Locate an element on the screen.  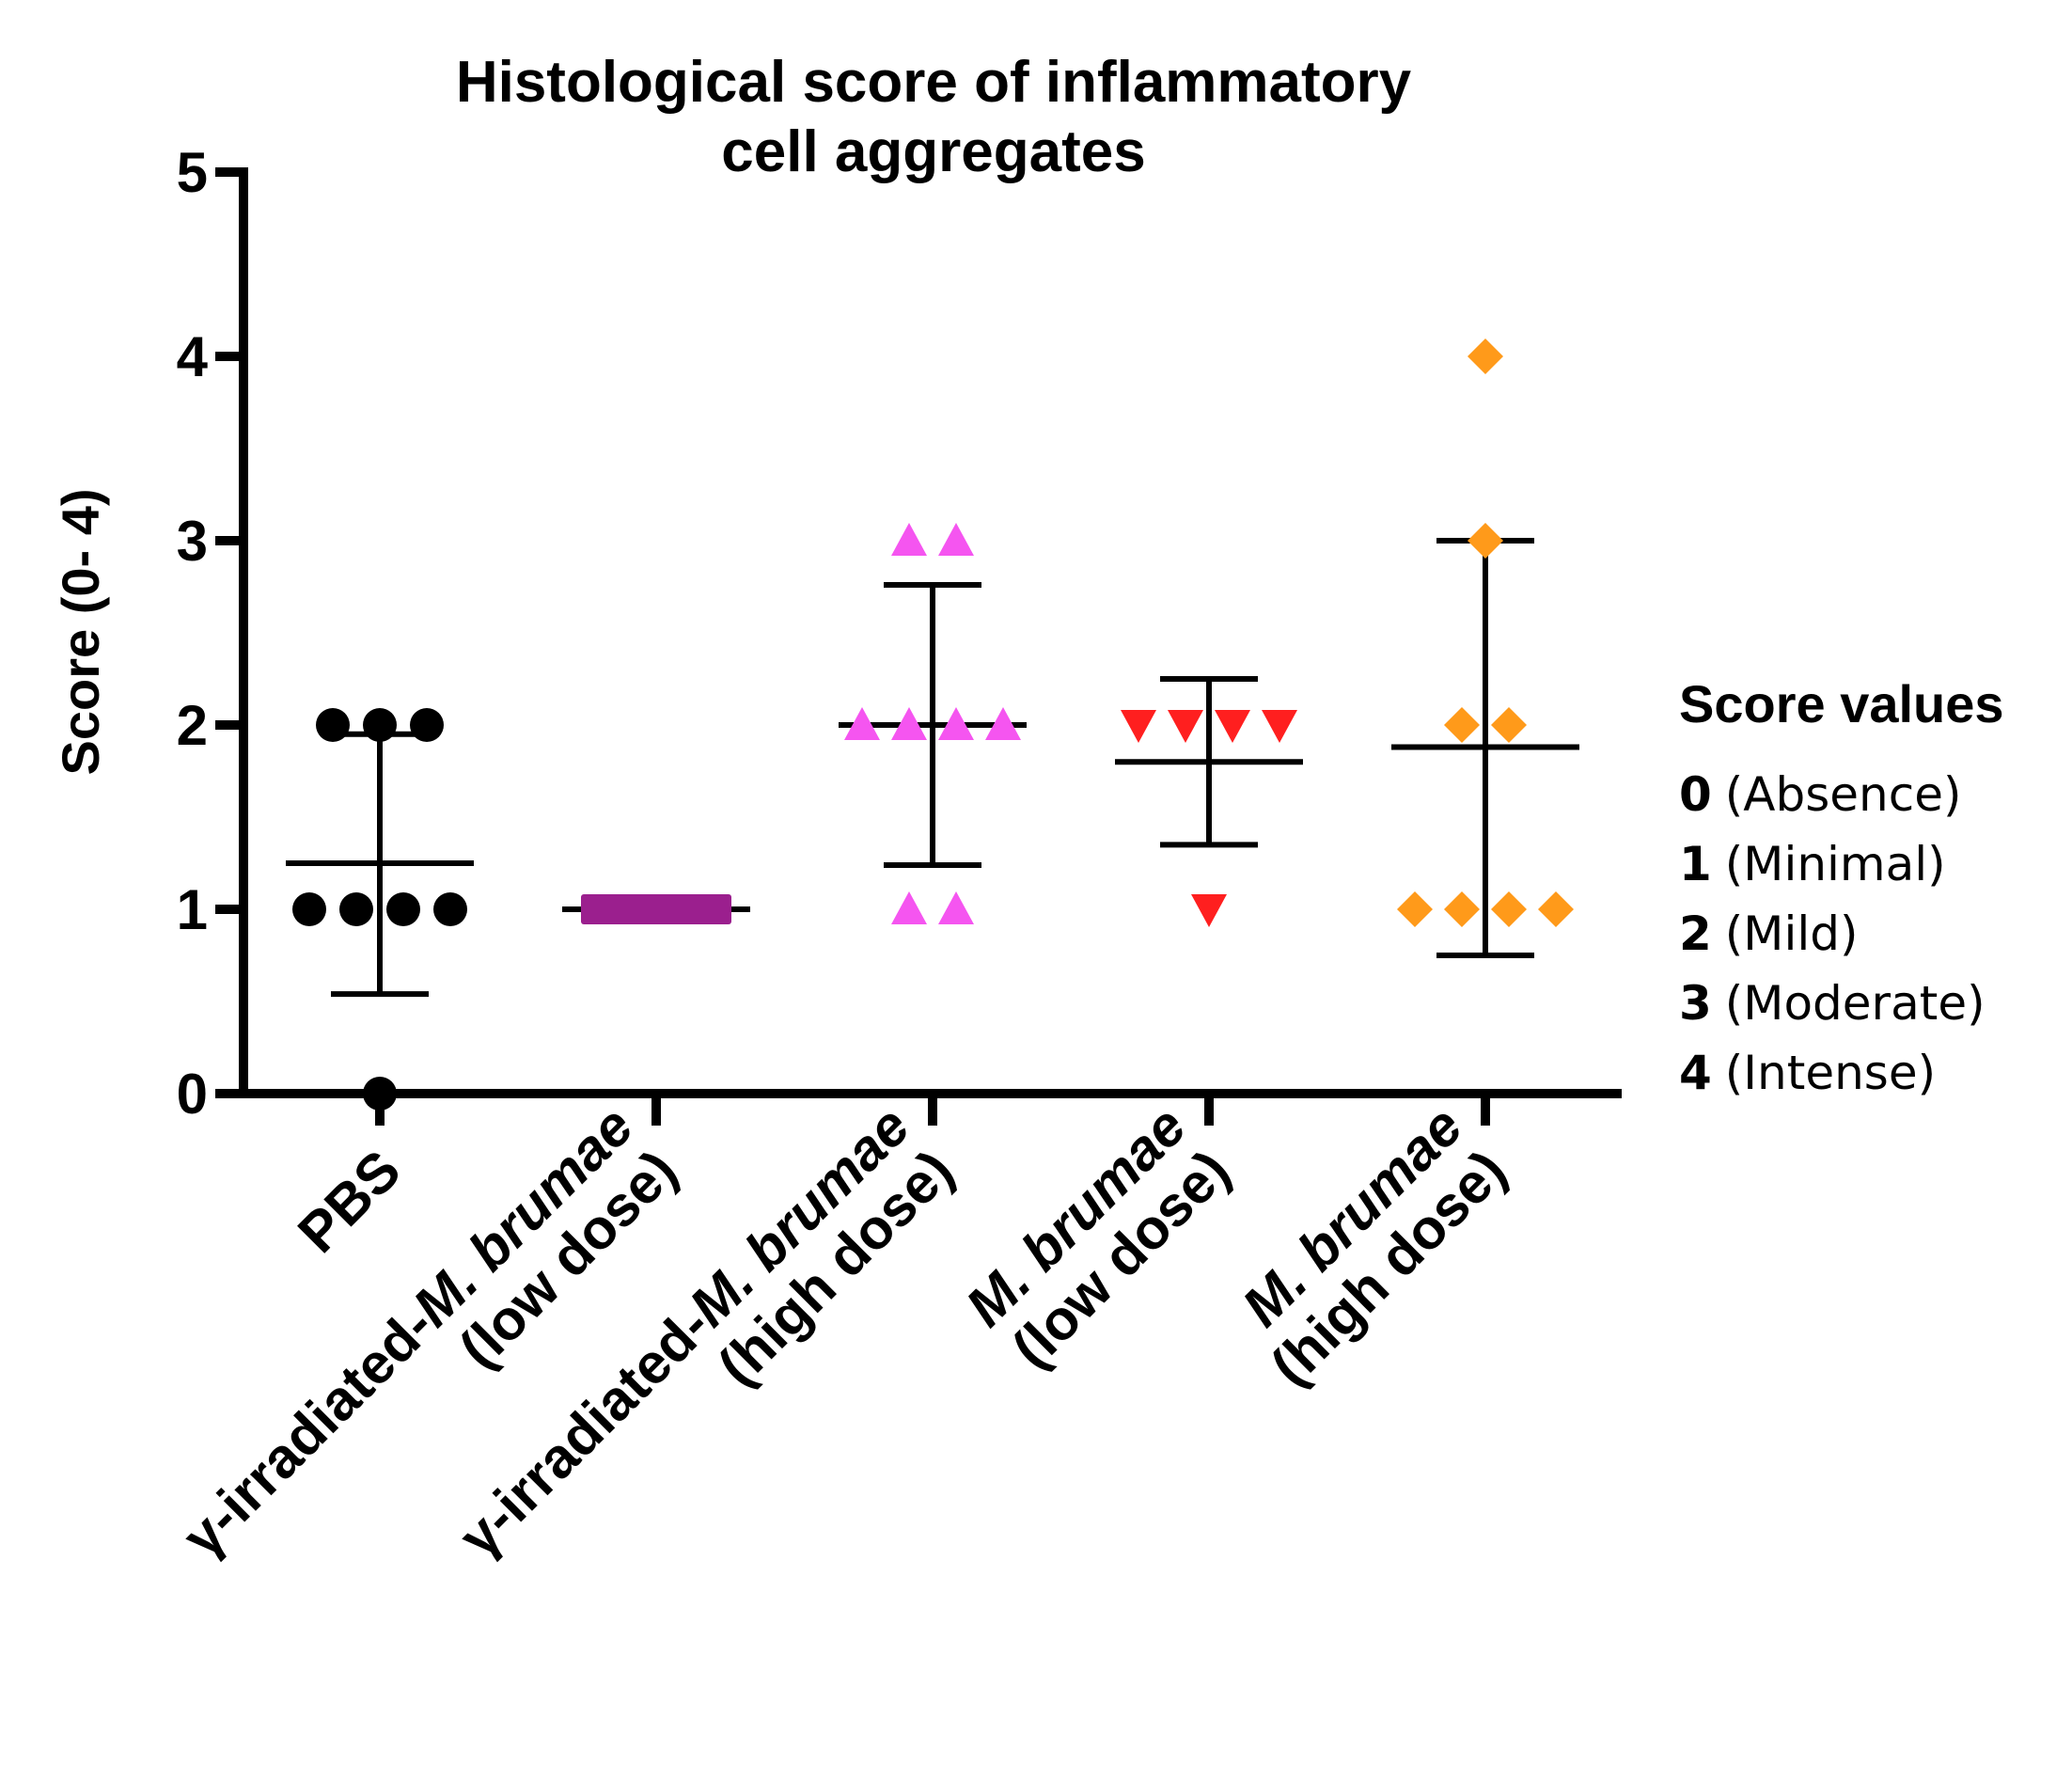
legend-item: 2 (Mild) is located at coordinates (1768, 933).